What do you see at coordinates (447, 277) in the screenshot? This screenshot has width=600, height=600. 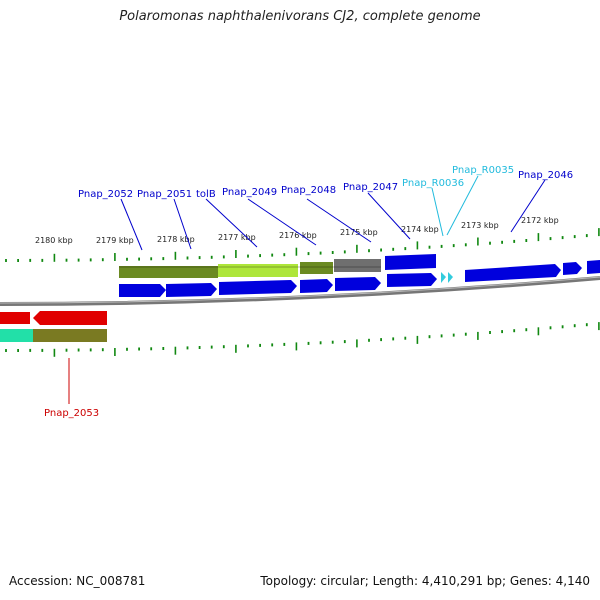 I see `trna-row` at bounding box center [447, 277].